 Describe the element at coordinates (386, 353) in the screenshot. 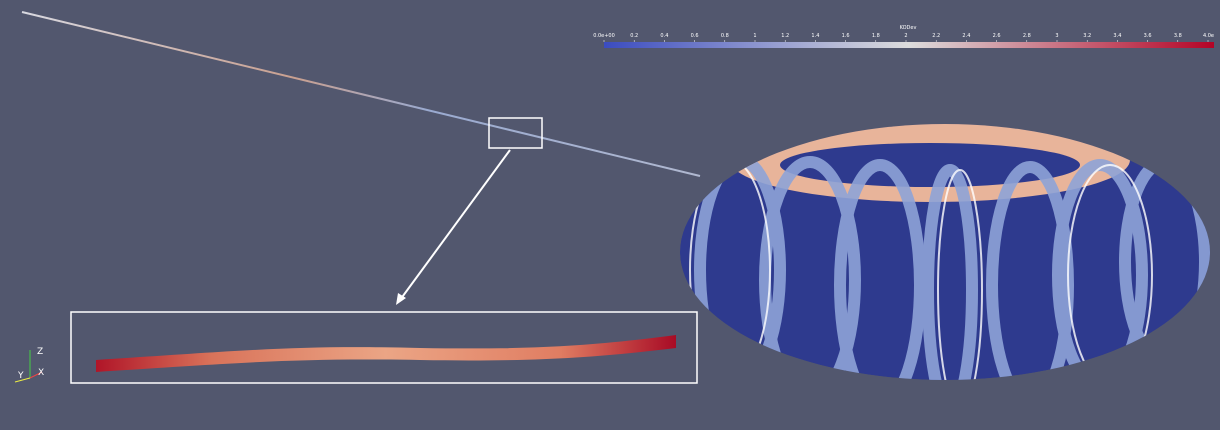

I see `inset-ribbon` at that location.